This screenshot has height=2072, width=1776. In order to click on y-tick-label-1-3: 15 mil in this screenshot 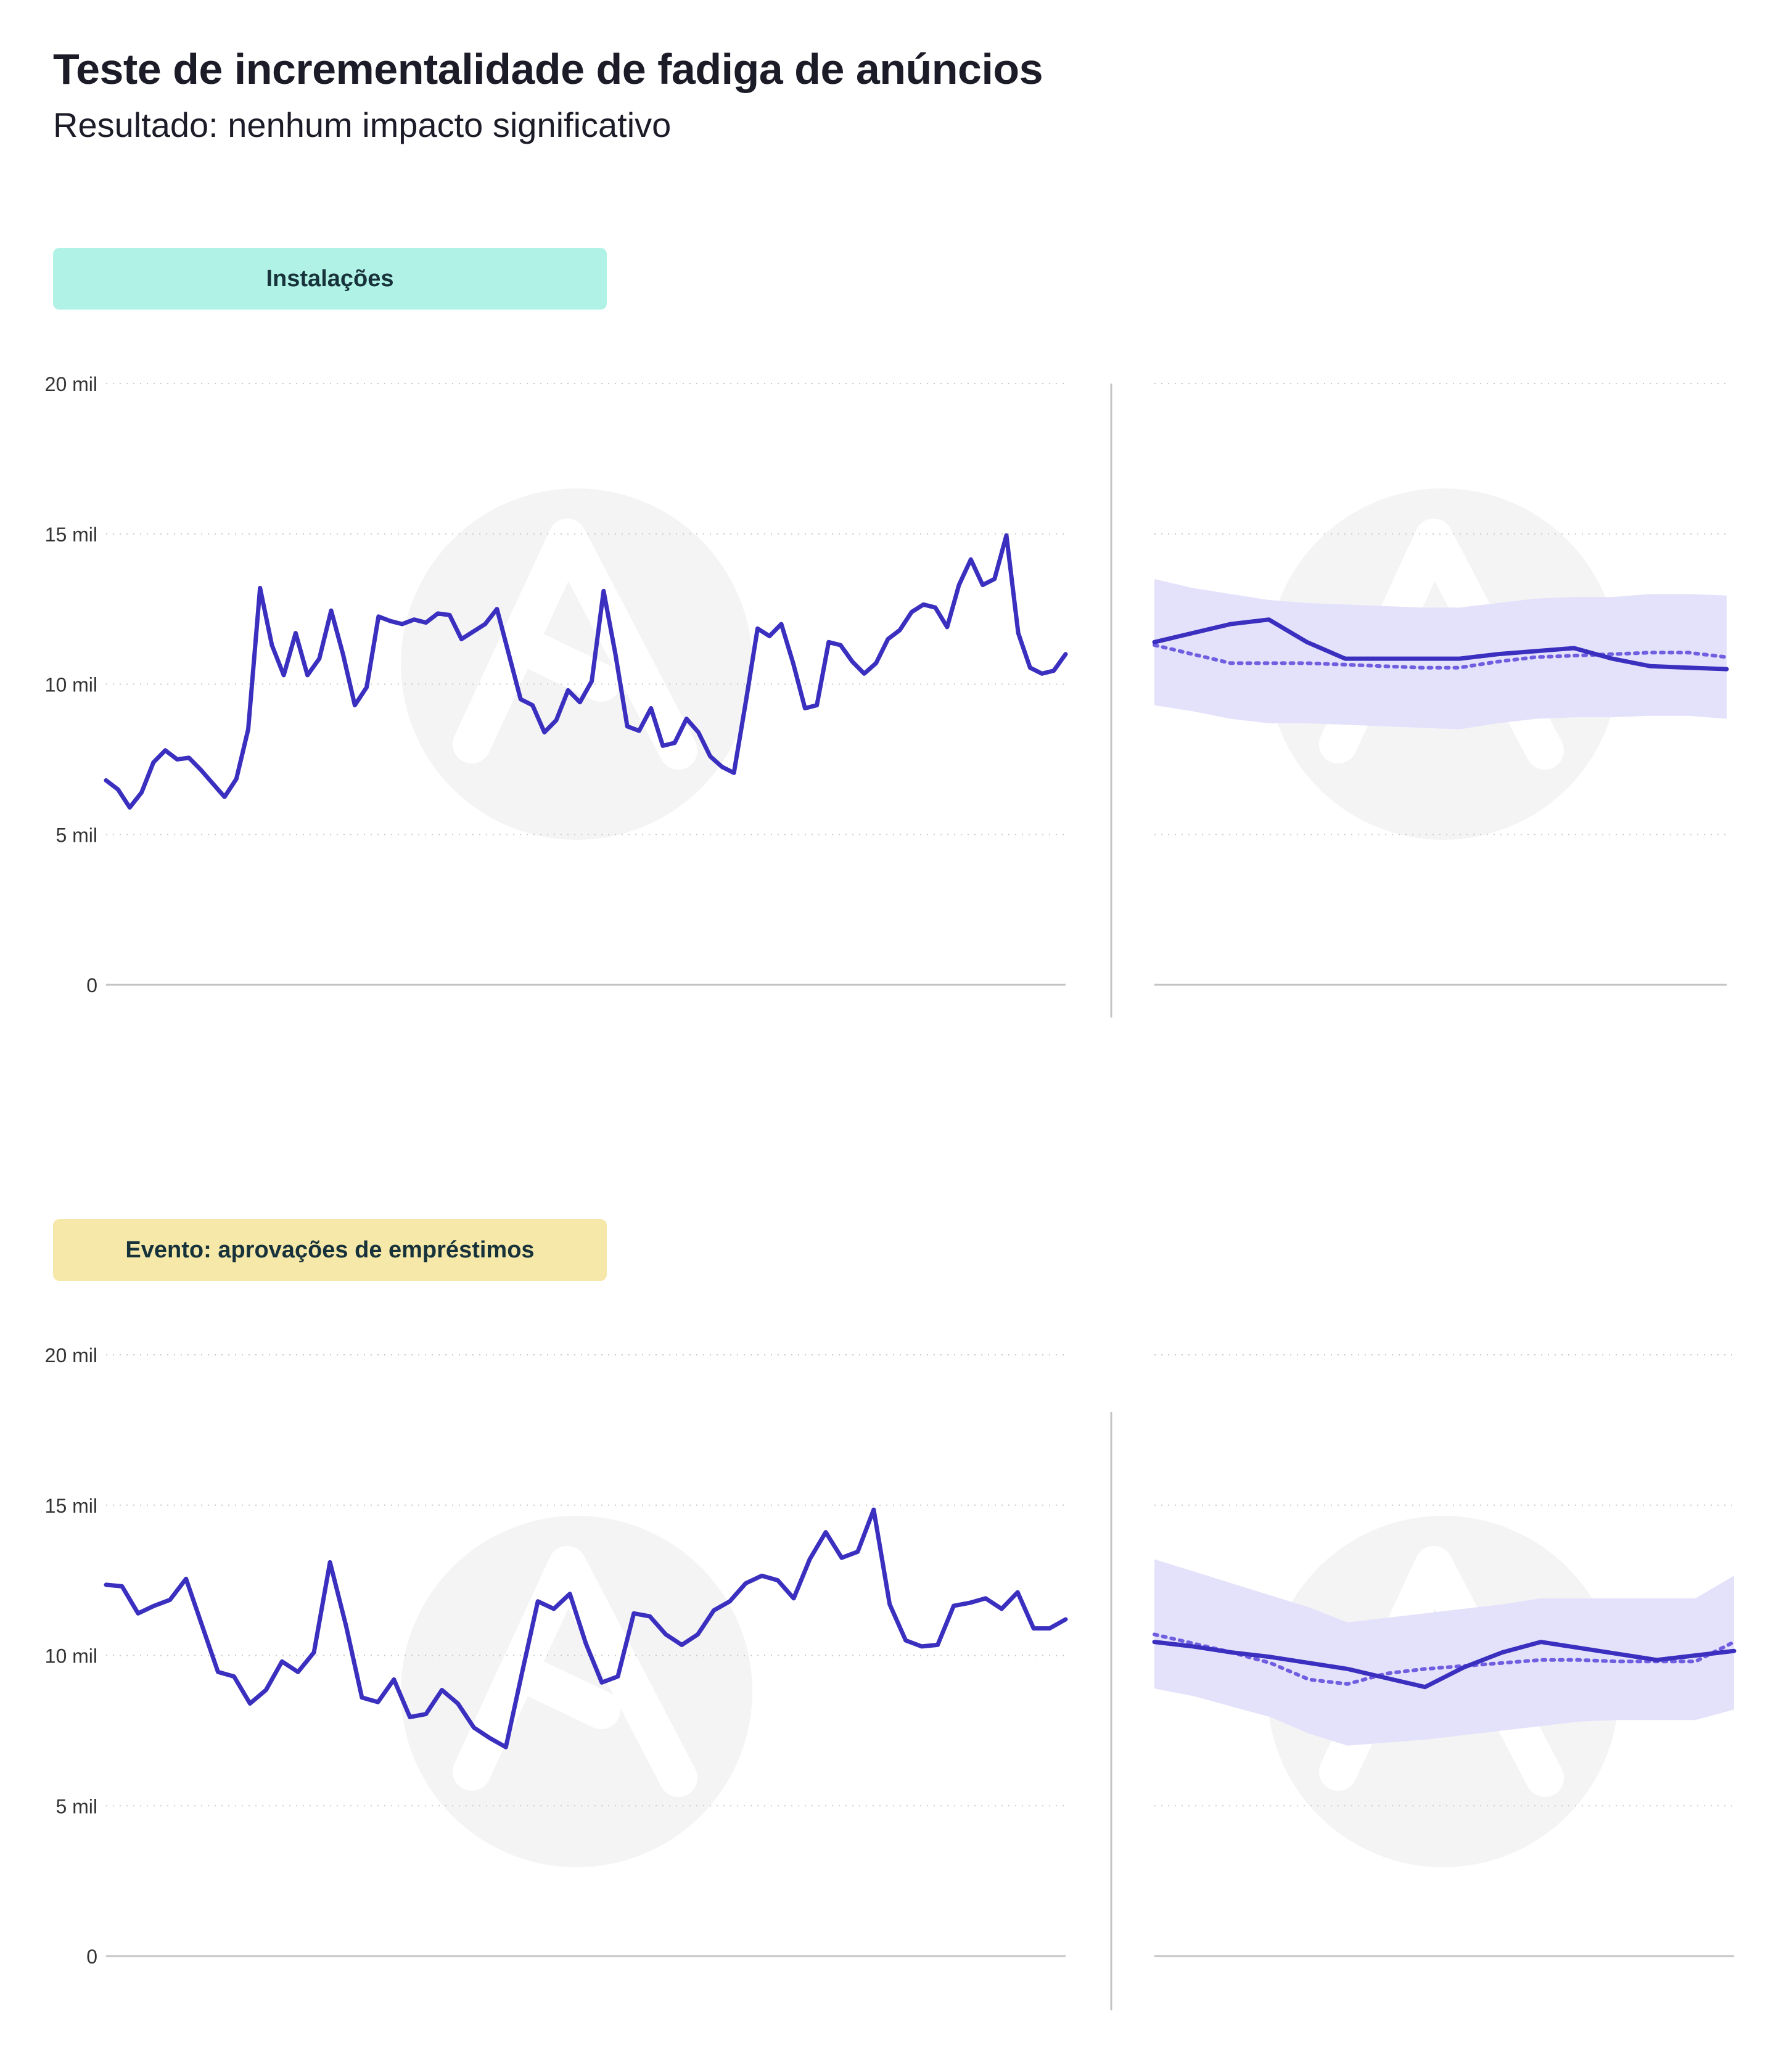, I will do `click(71, 1506)`.